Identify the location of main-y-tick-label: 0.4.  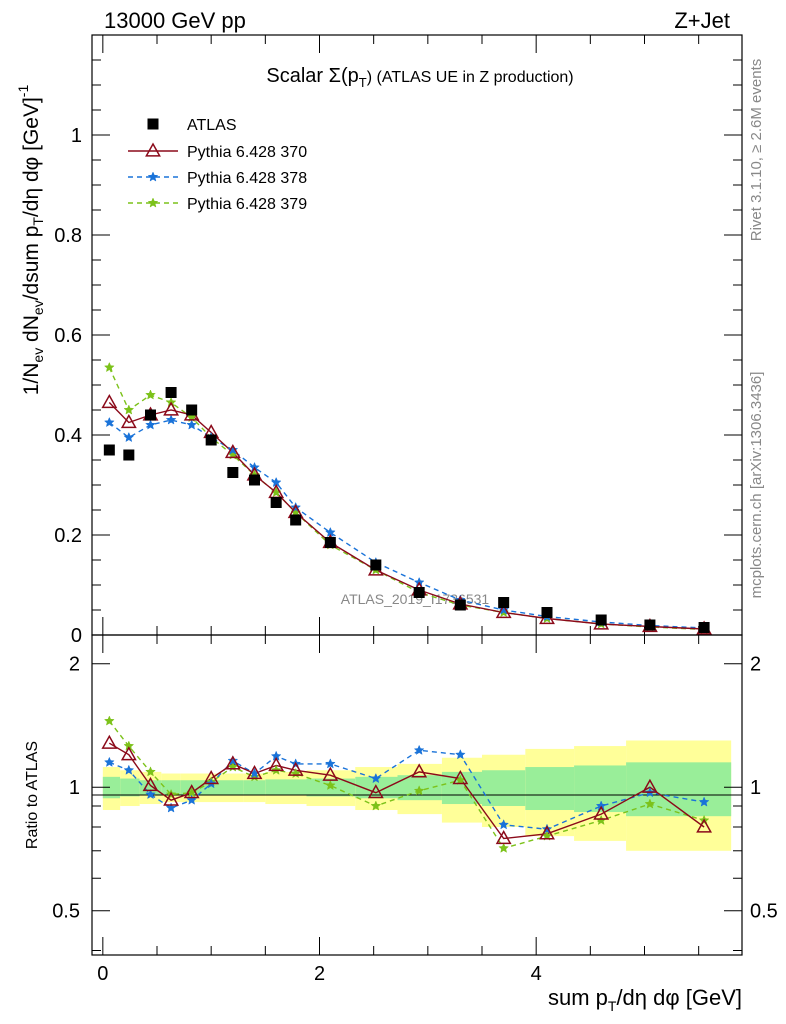
(68, 436).